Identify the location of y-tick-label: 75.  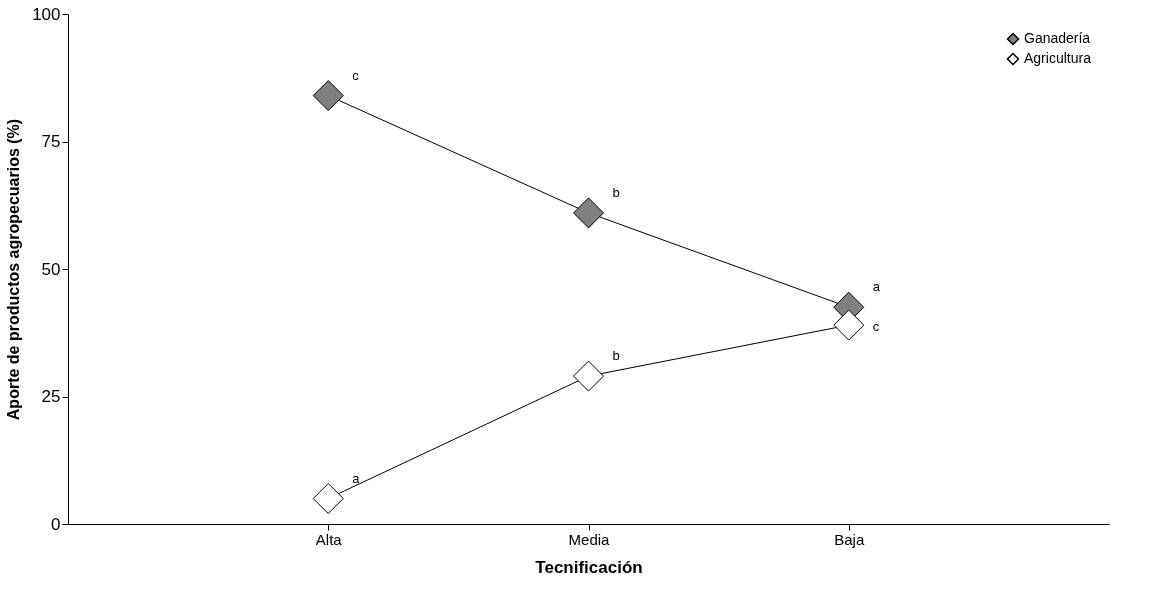
(51, 141).